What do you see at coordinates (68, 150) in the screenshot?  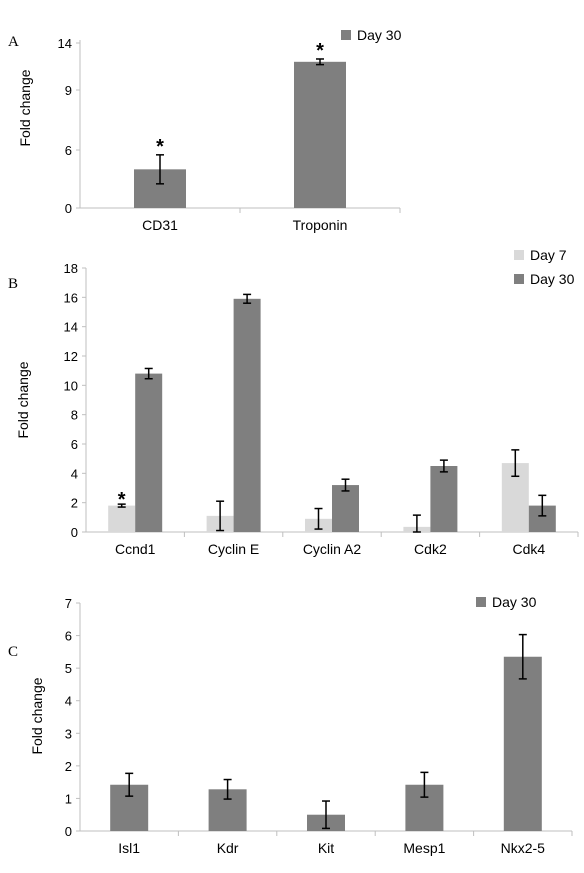 I see `panel-a-y-tick-label: 6` at bounding box center [68, 150].